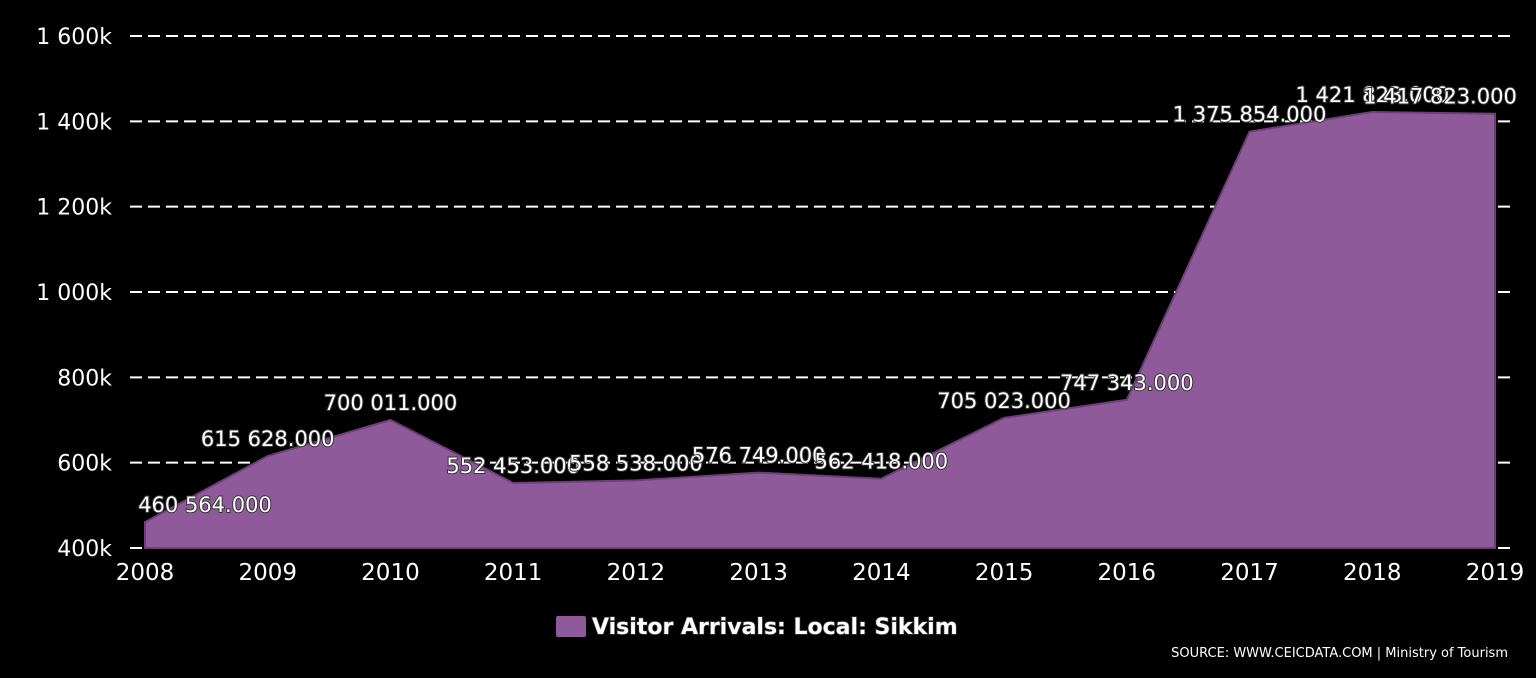 Image resolution: width=1536 pixels, height=678 pixels. Describe the element at coordinates (1250, 115) in the screenshot. I see `data-label: 1 375 854.000` at that location.